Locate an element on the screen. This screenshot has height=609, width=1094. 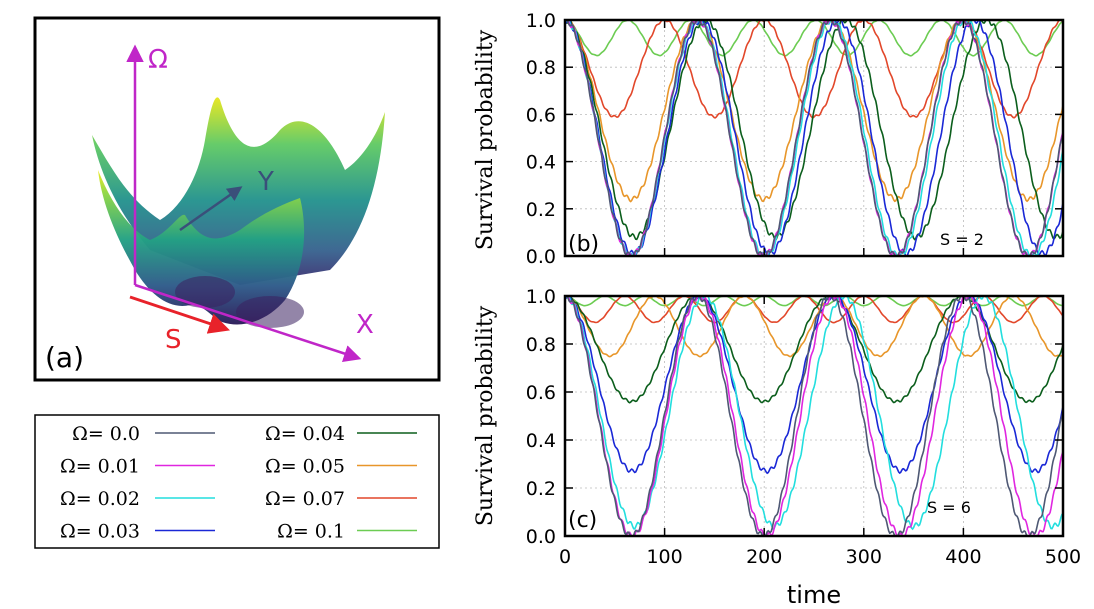
series-line is located at coordinates (814, 326).